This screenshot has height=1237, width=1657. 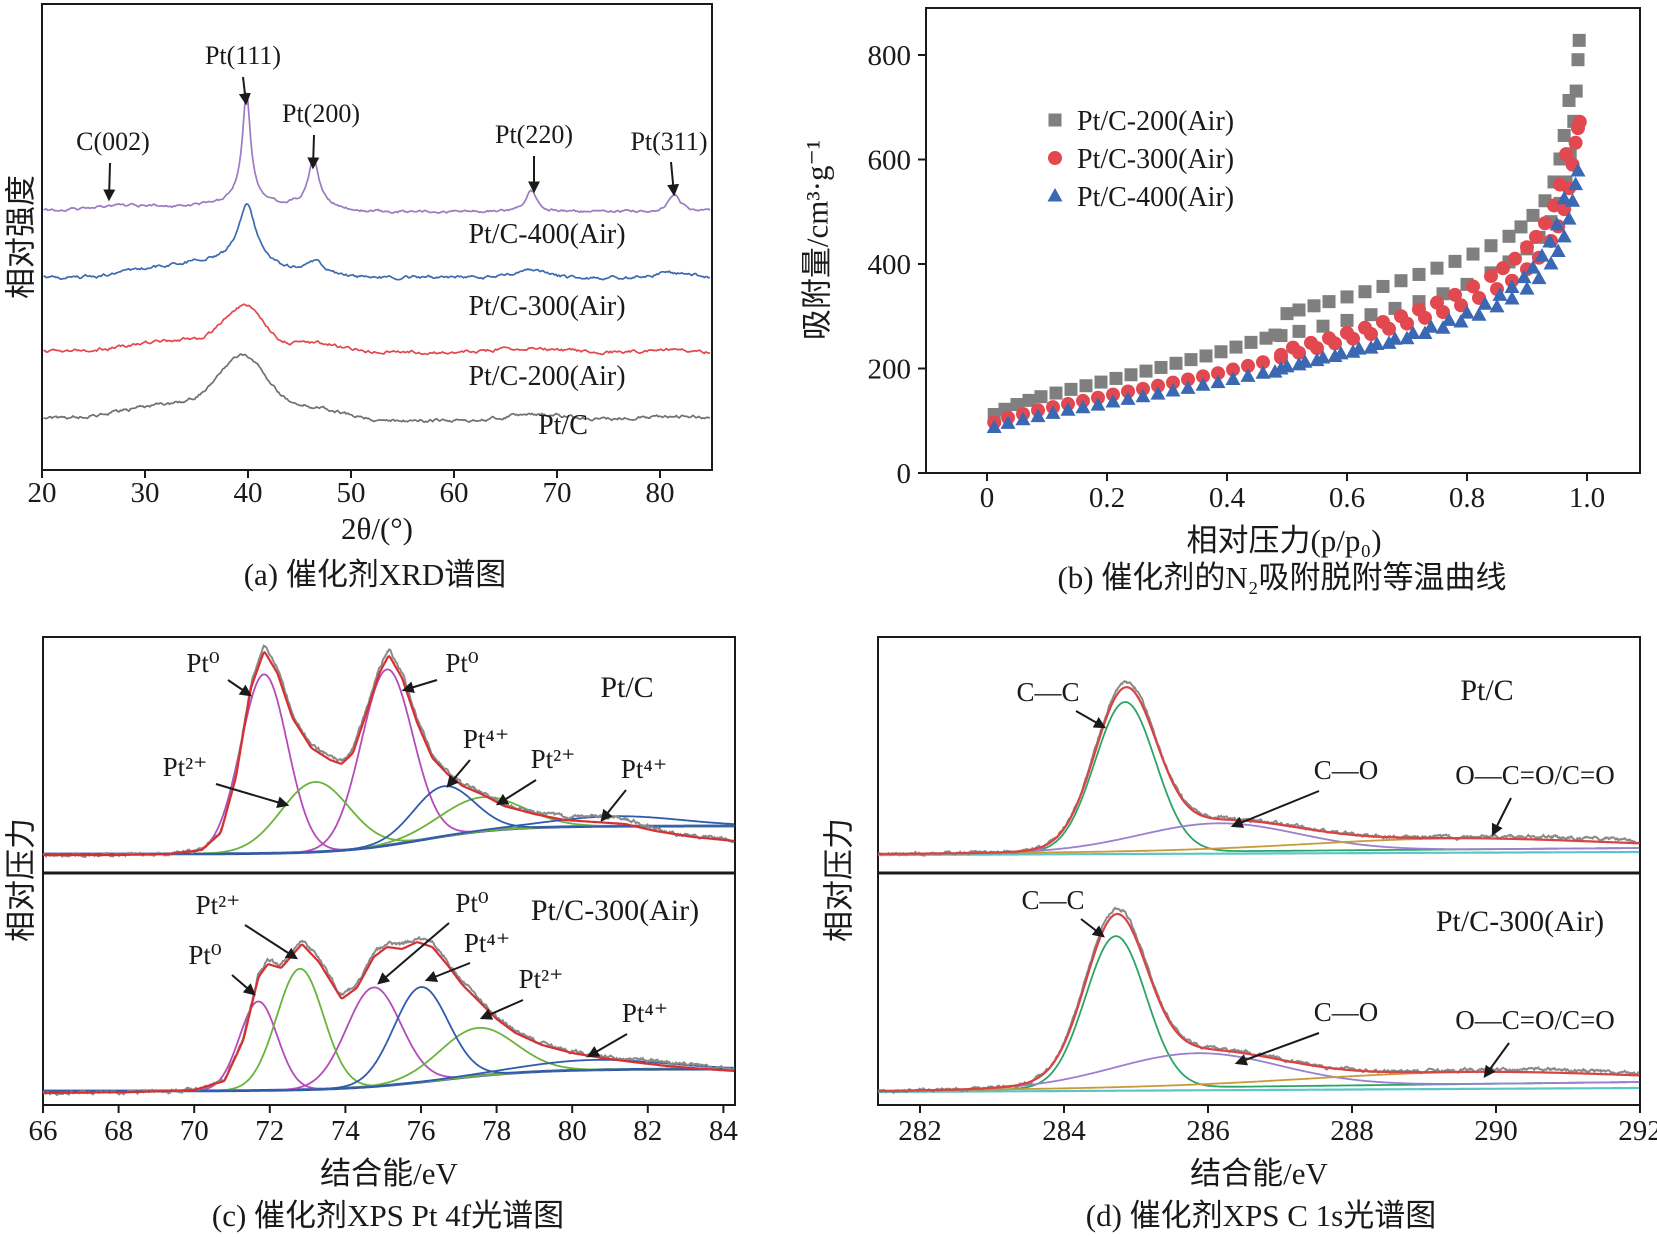 What do you see at coordinates (546, 306) in the screenshot?
I see `series-label: Pt/C-300(Air)` at bounding box center [546, 306].